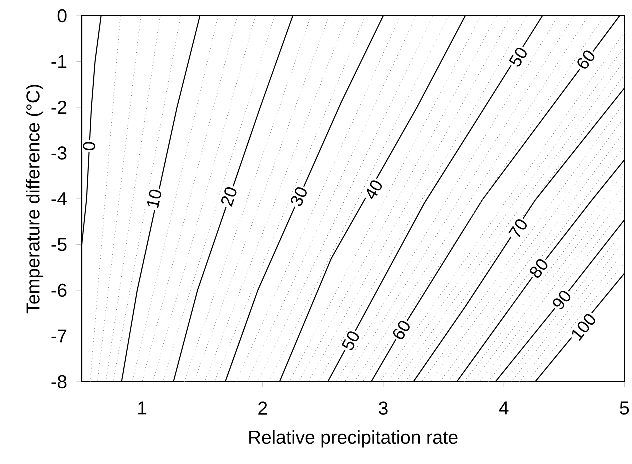  What do you see at coordinates (142, 408) in the screenshot?
I see `x-tick-label: 1` at bounding box center [142, 408].